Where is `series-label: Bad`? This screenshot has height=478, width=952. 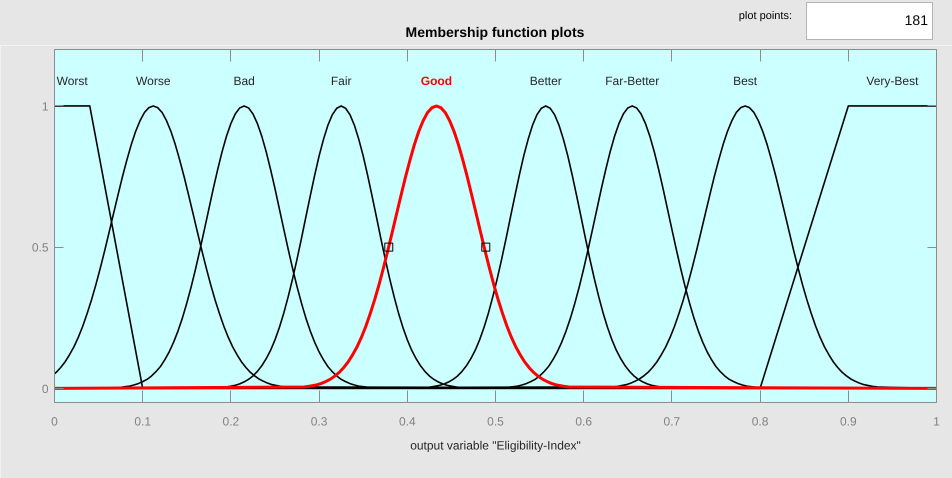 series-label: Bad is located at coordinates (244, 81).